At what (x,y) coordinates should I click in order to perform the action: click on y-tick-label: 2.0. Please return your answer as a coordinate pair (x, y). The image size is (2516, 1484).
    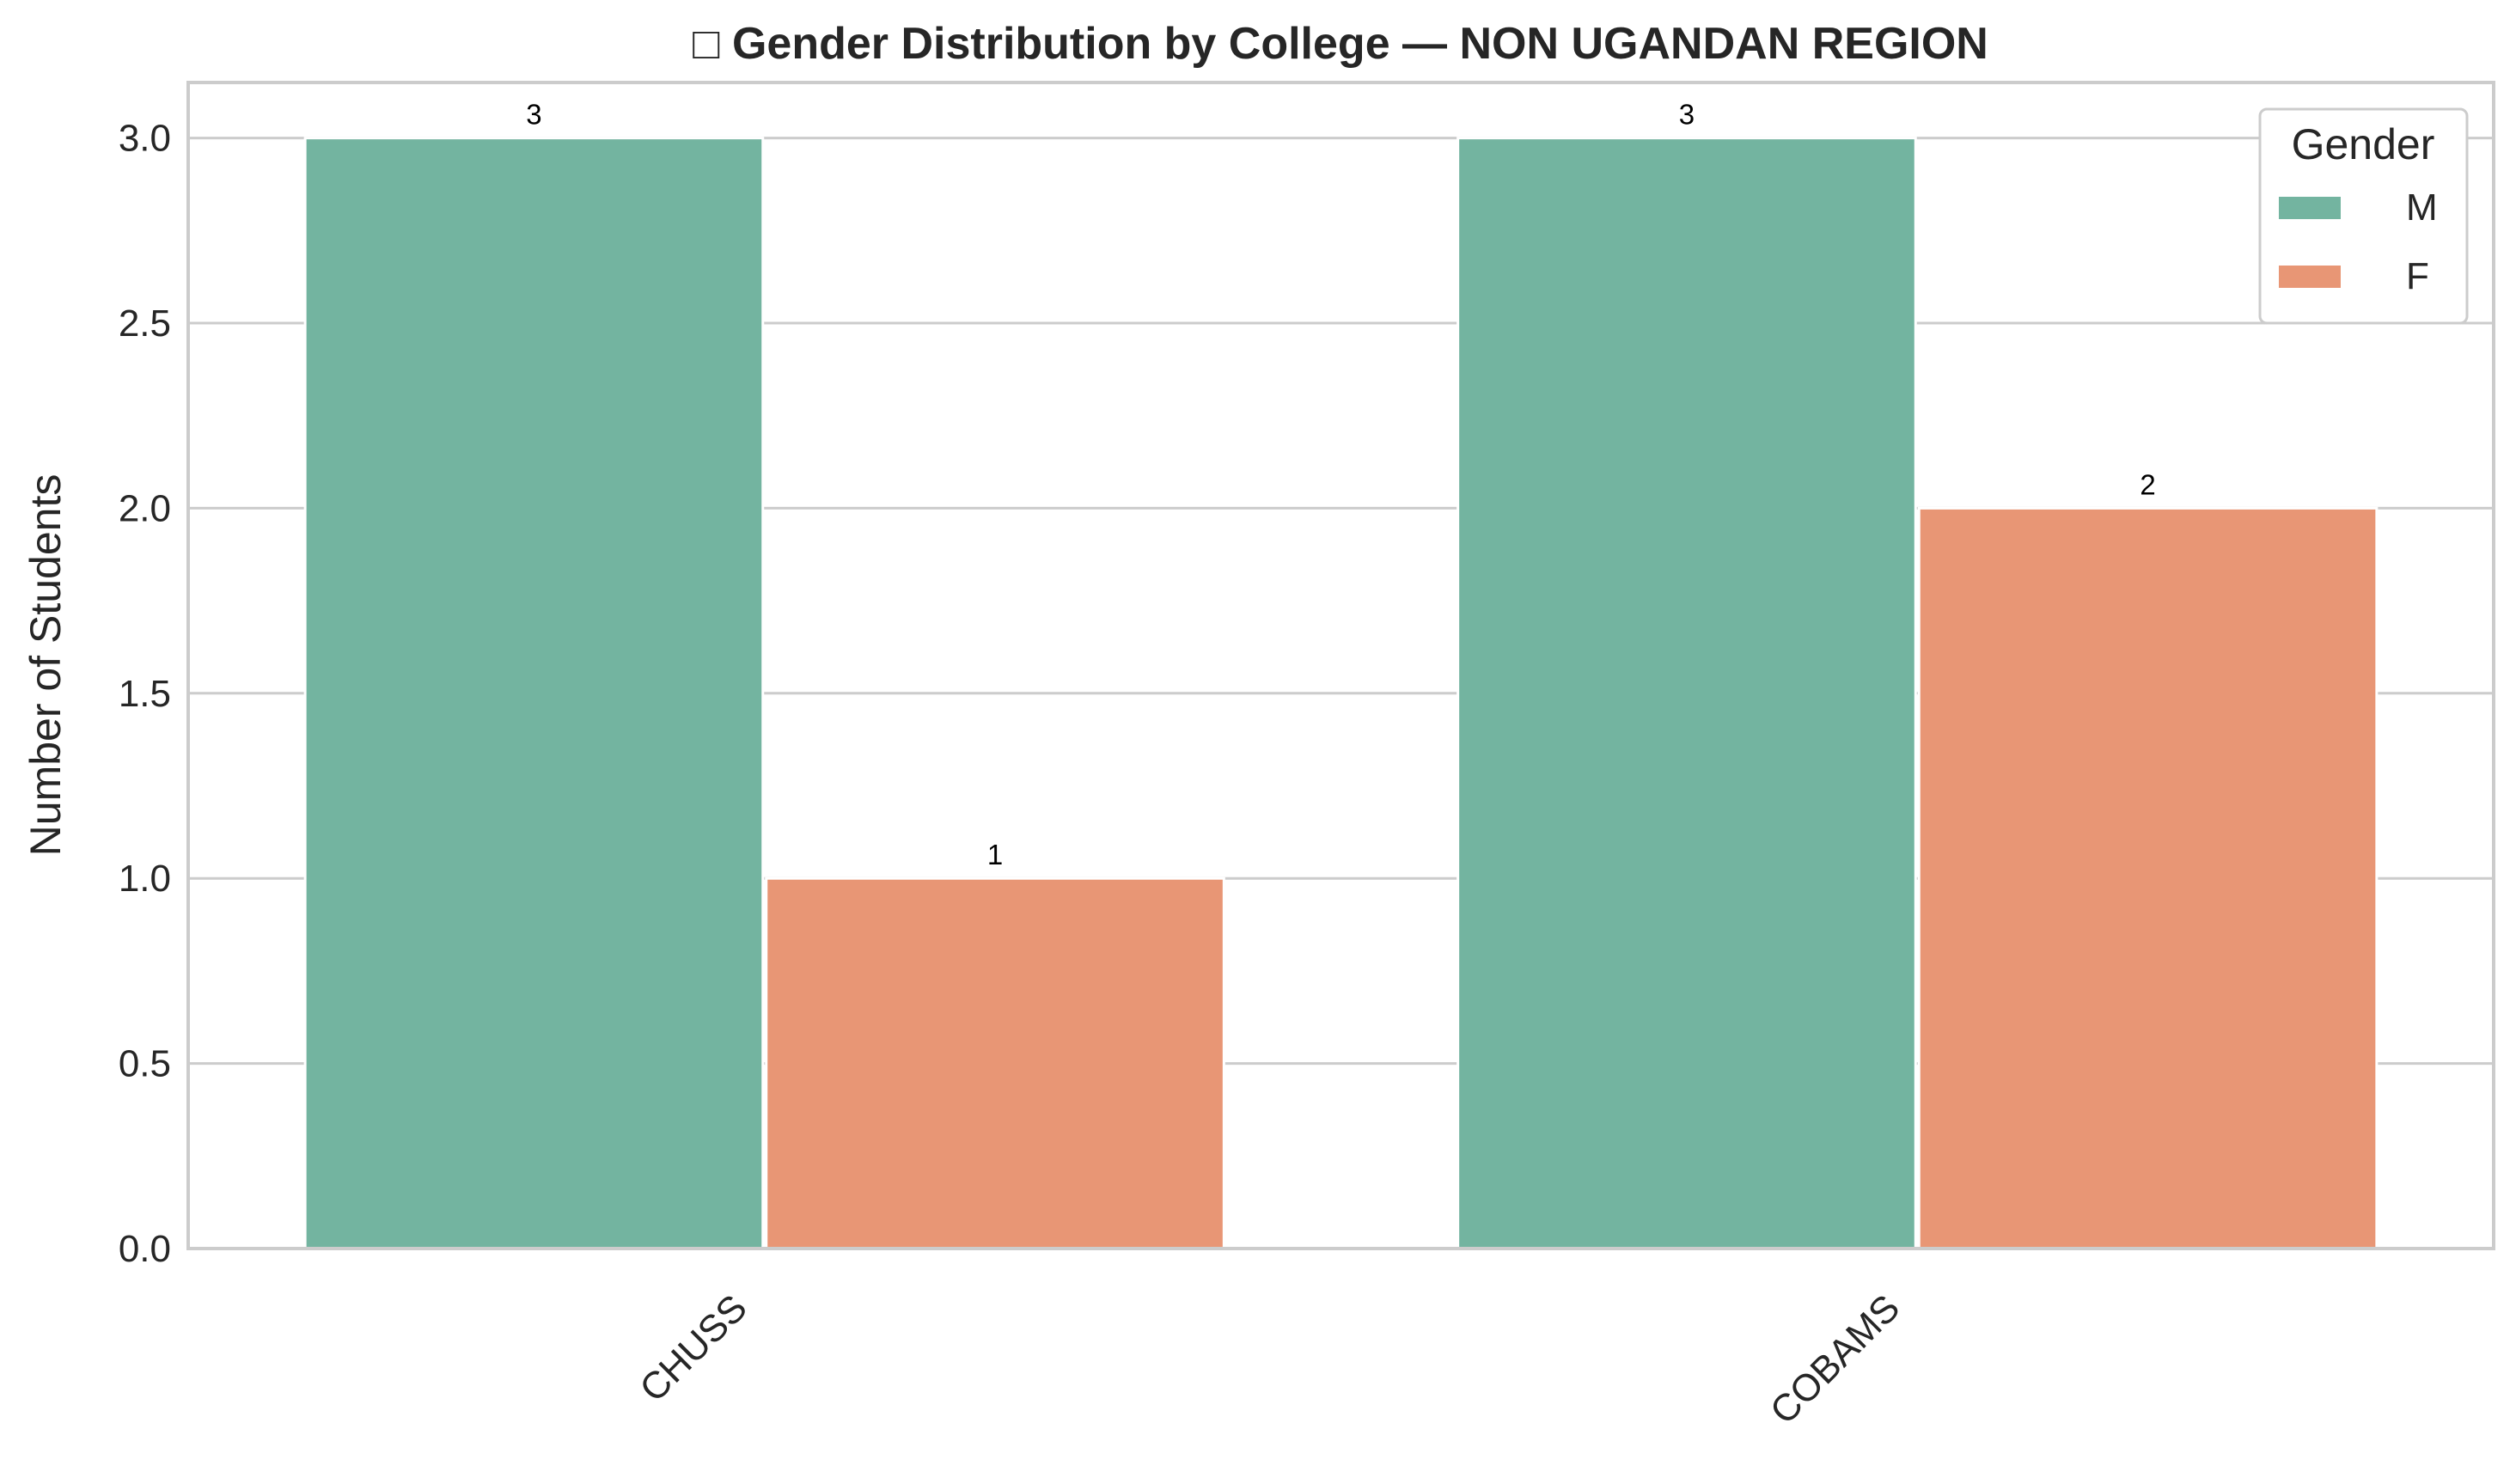
    Looking at the image, I should click on (145, 508).